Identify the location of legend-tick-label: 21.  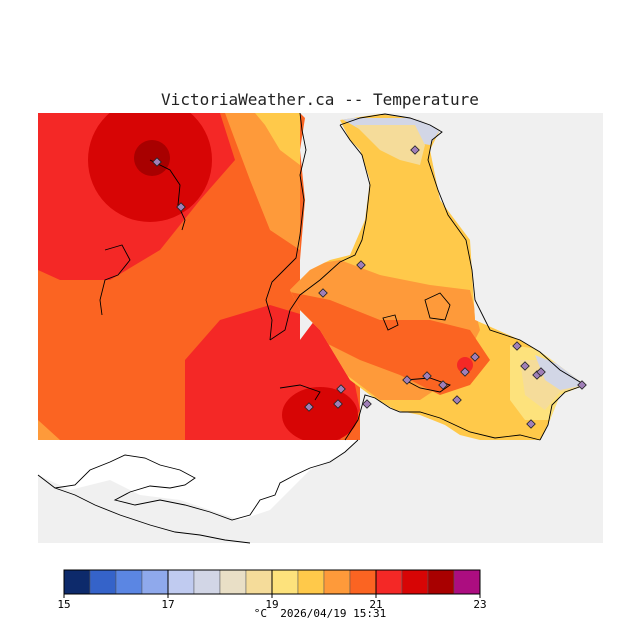
(375, 604).